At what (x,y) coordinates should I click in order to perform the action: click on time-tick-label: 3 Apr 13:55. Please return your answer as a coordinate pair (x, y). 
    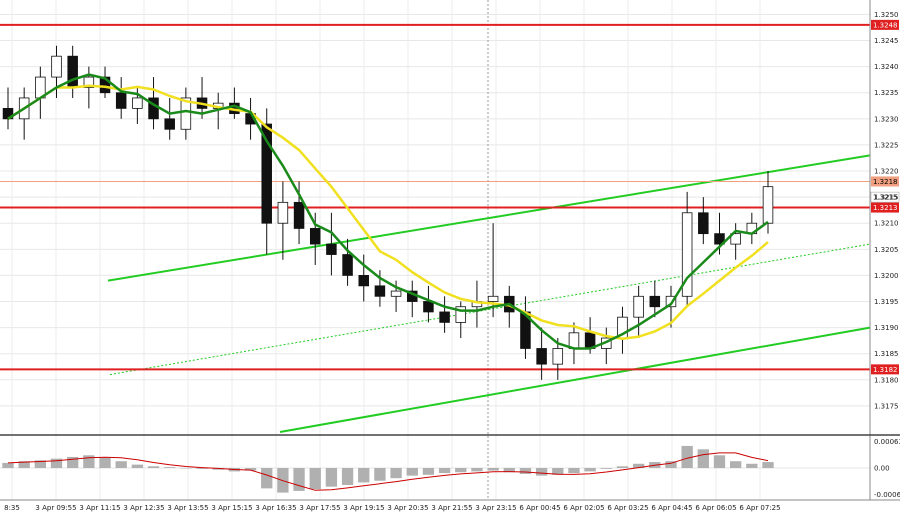
    Looking at the image, I should click on (187, 508).